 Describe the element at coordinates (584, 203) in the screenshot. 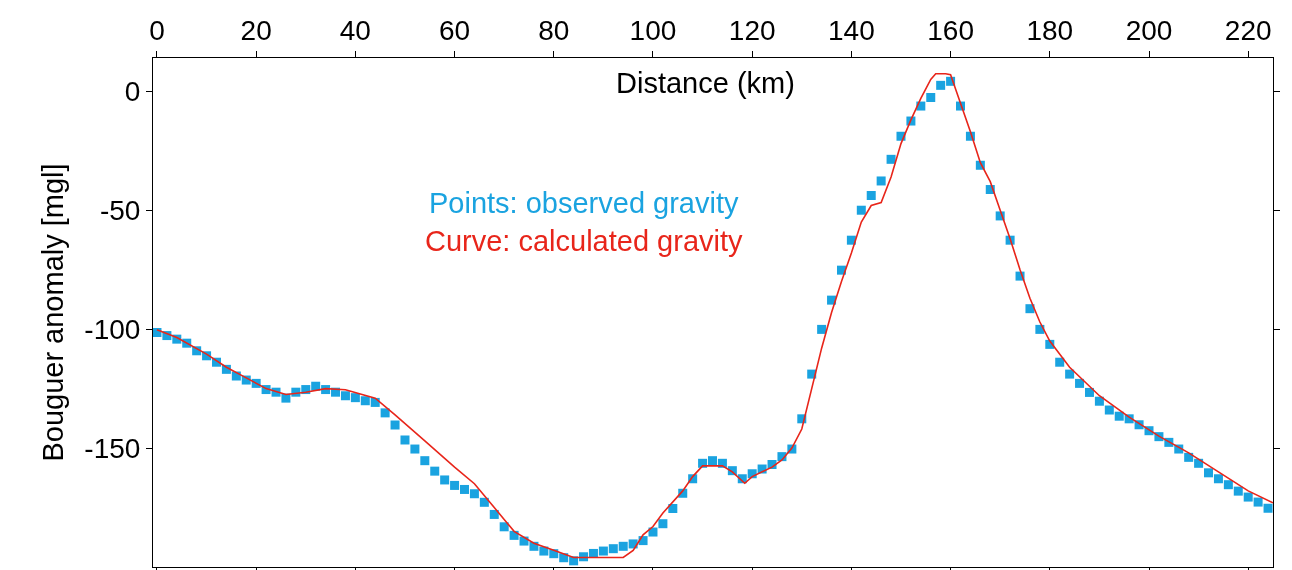

I see `text: Points: observed gravity` at that location.